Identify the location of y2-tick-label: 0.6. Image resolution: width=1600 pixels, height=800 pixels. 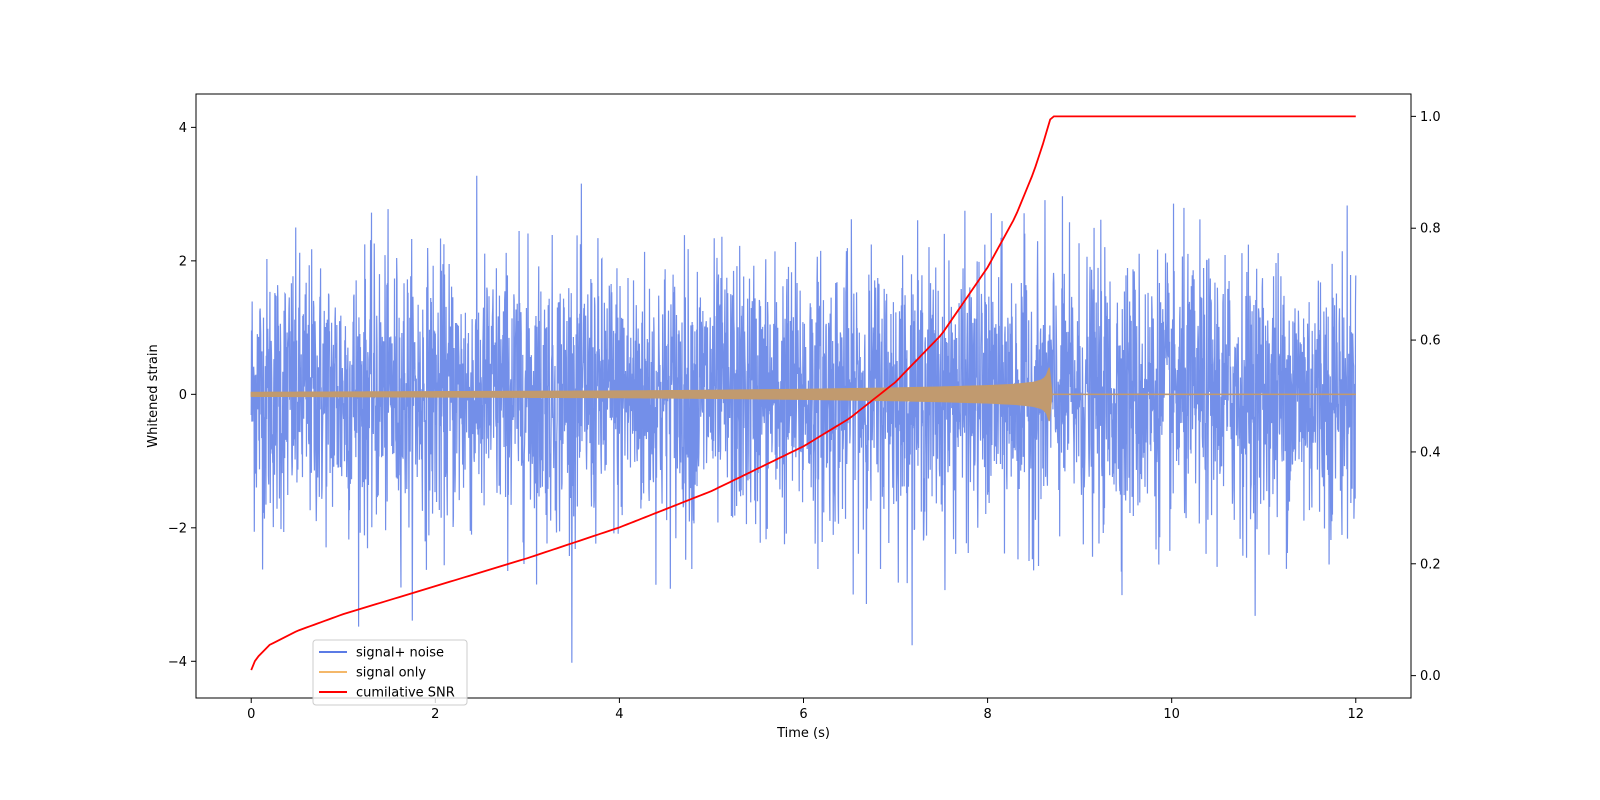
(1430, 341).